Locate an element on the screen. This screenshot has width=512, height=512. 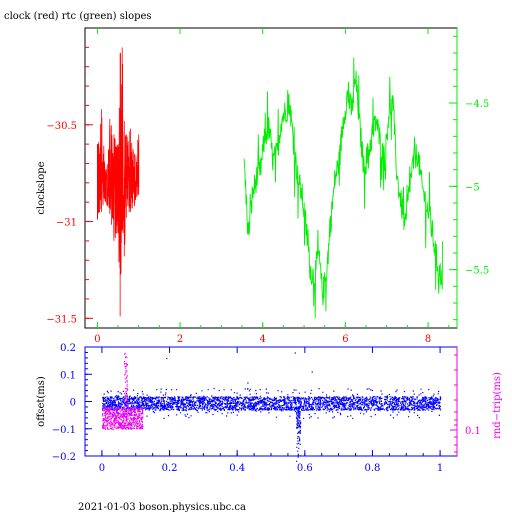
bottom-x-tick-label: 1 is located at coordinates (440, 468).